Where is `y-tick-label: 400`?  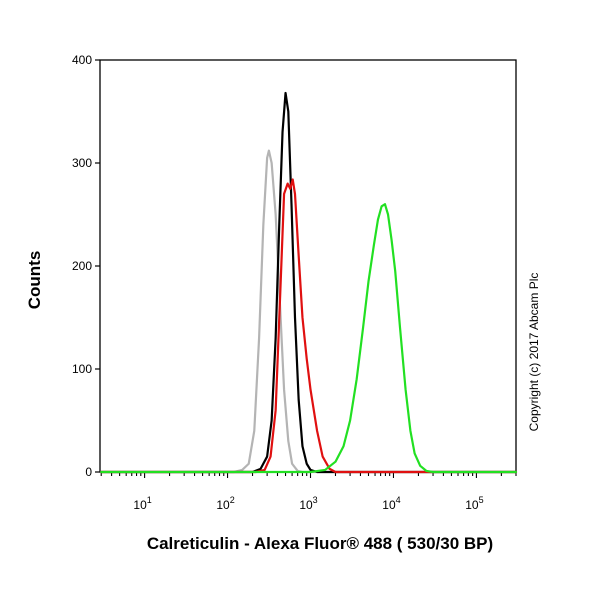
y-tick-label: 400 is located at coordinates (82, 60).